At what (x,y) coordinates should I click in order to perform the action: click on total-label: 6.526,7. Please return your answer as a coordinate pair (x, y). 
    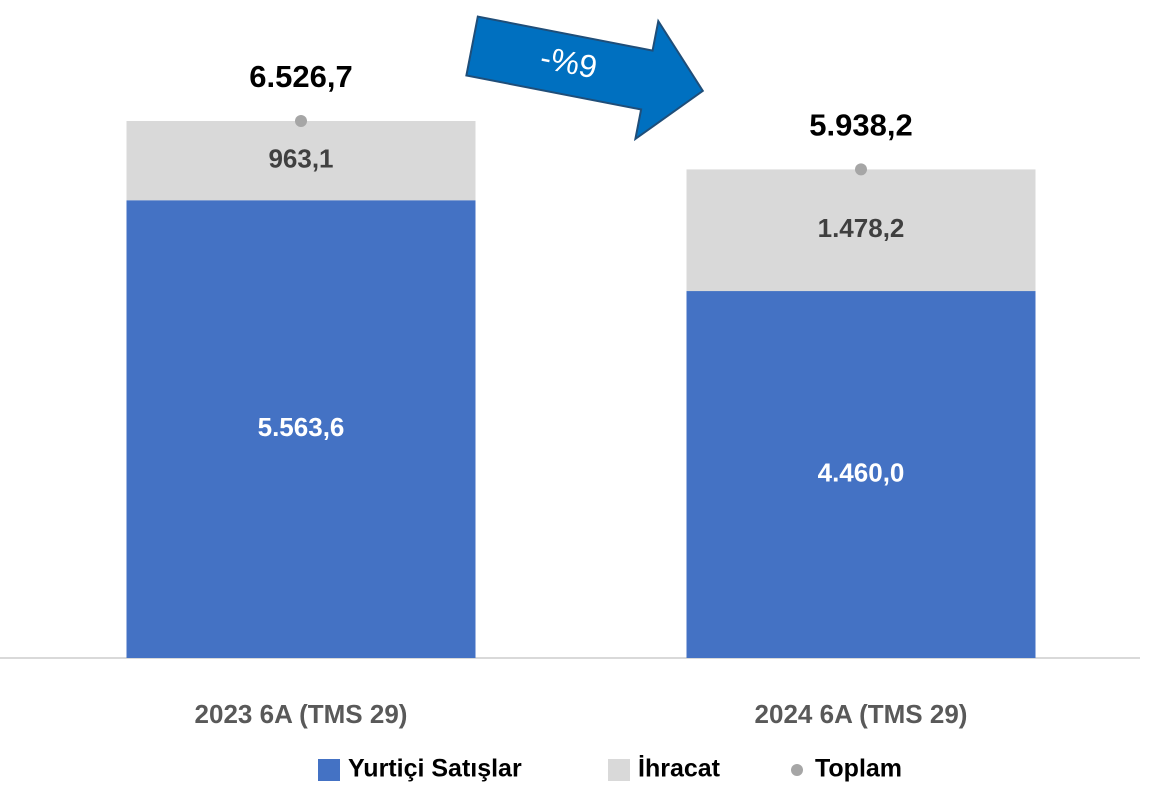
    Looking at the image, I should click on (300, 76).